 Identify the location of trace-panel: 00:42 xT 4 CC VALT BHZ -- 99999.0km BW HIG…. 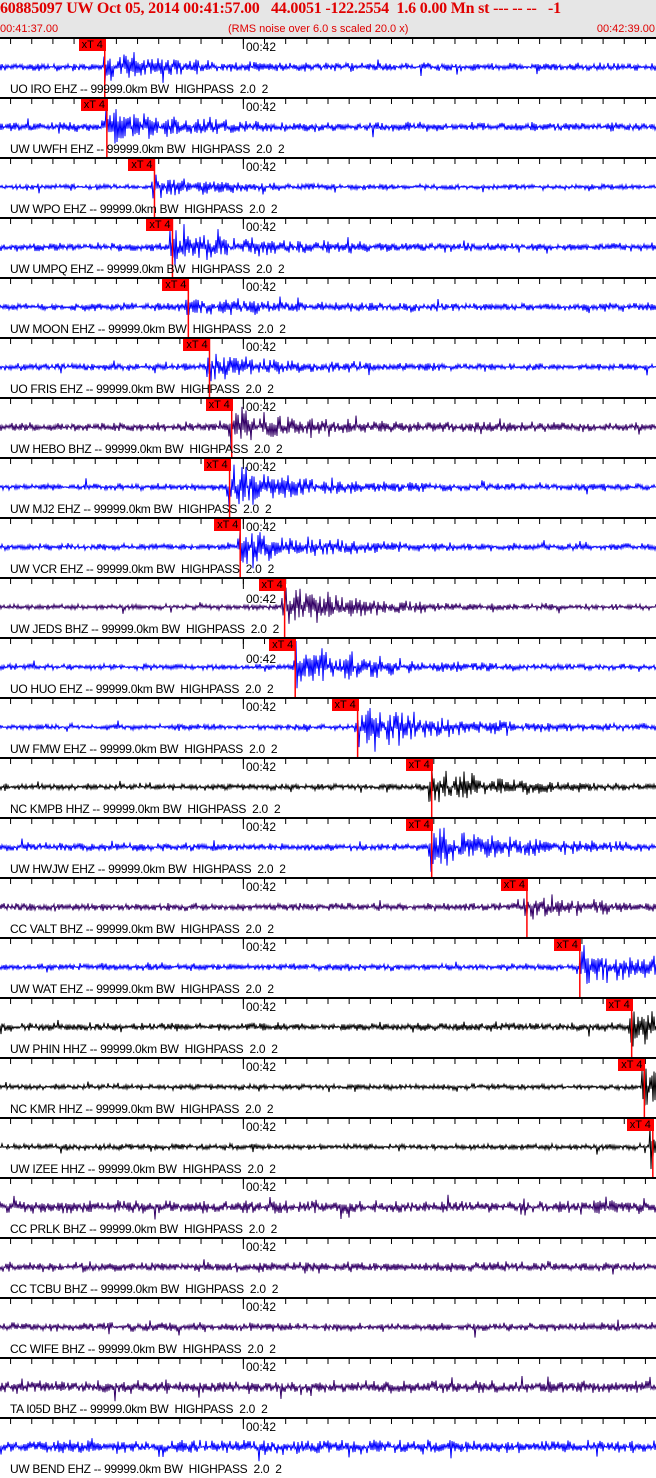
(328, 907).